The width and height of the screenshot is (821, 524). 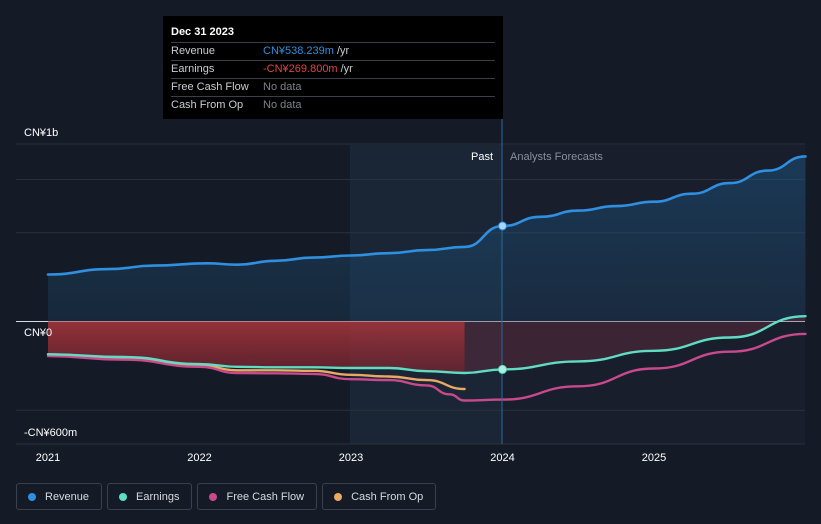 What do you see at coordinates (32, 496) in the screenshot?
I see `revenue-dot-icon` at bounding box center [32, 496].